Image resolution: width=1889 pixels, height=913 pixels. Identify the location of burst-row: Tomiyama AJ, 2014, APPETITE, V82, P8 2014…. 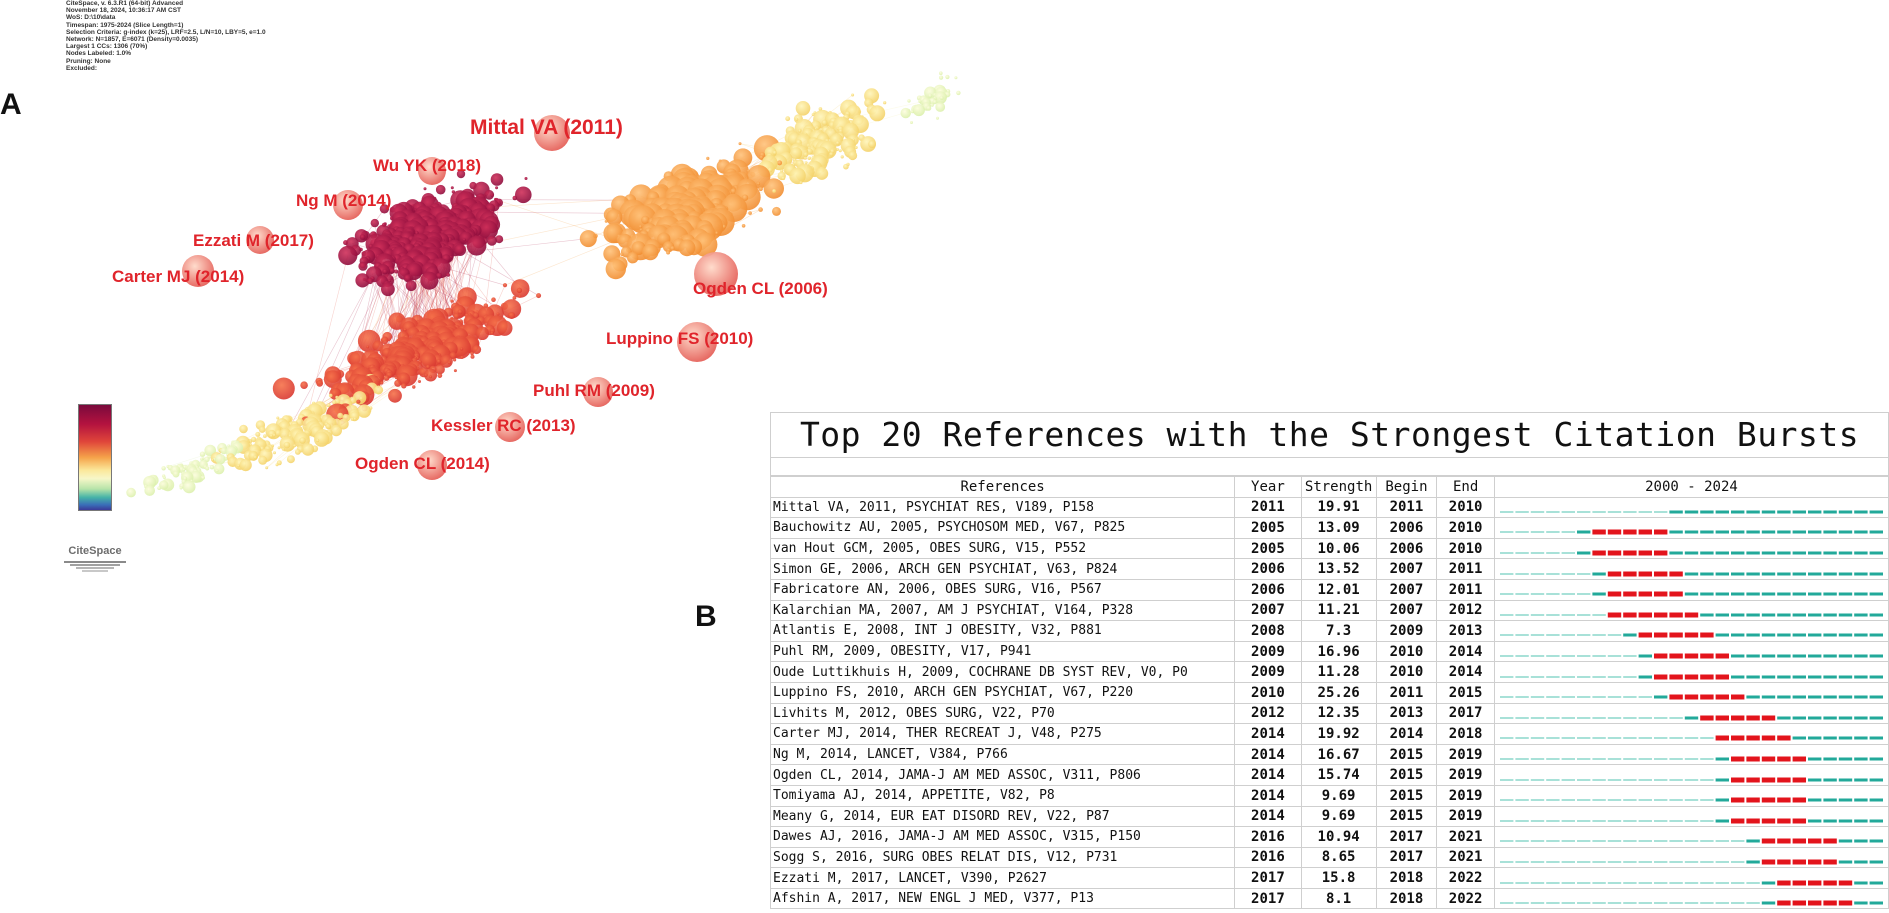
(1329, 795).